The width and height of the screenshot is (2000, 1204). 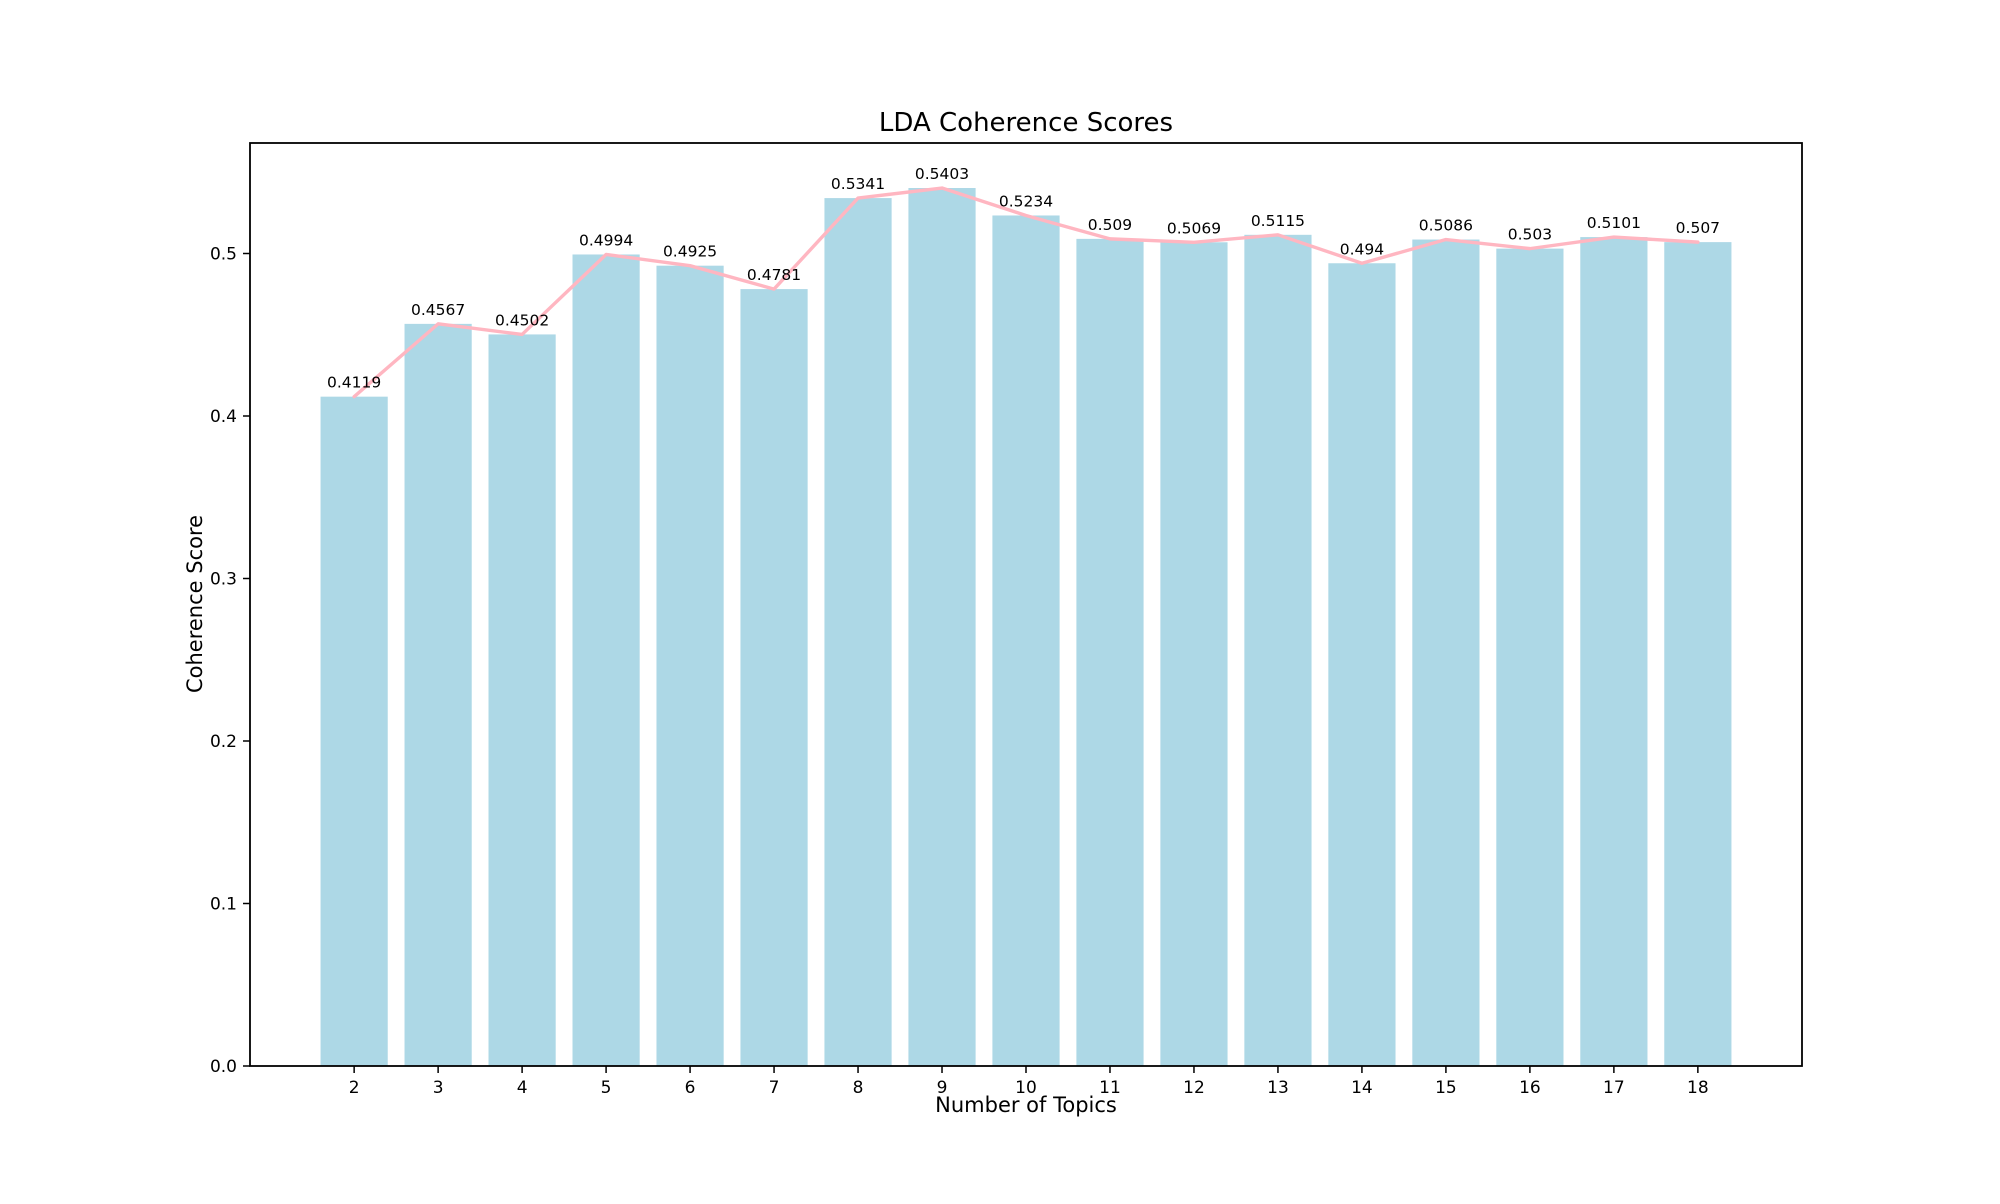 I want to click on x-tick-label: 5, so click(x=606, y=1088).